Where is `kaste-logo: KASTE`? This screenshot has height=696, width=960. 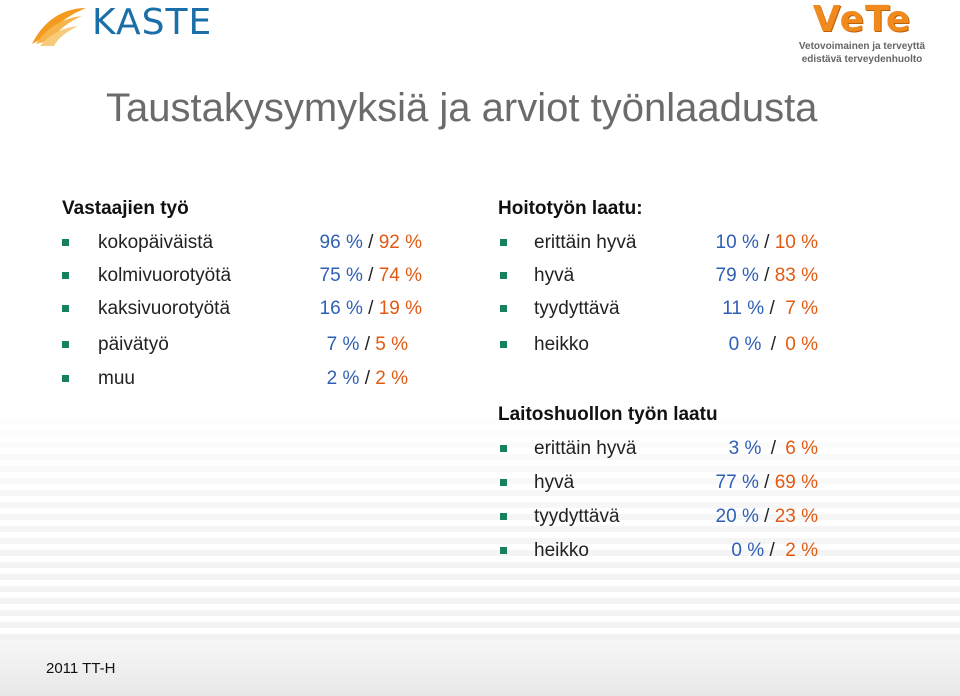 kaste-logo: KASTE is located at coordinates (133, 25).